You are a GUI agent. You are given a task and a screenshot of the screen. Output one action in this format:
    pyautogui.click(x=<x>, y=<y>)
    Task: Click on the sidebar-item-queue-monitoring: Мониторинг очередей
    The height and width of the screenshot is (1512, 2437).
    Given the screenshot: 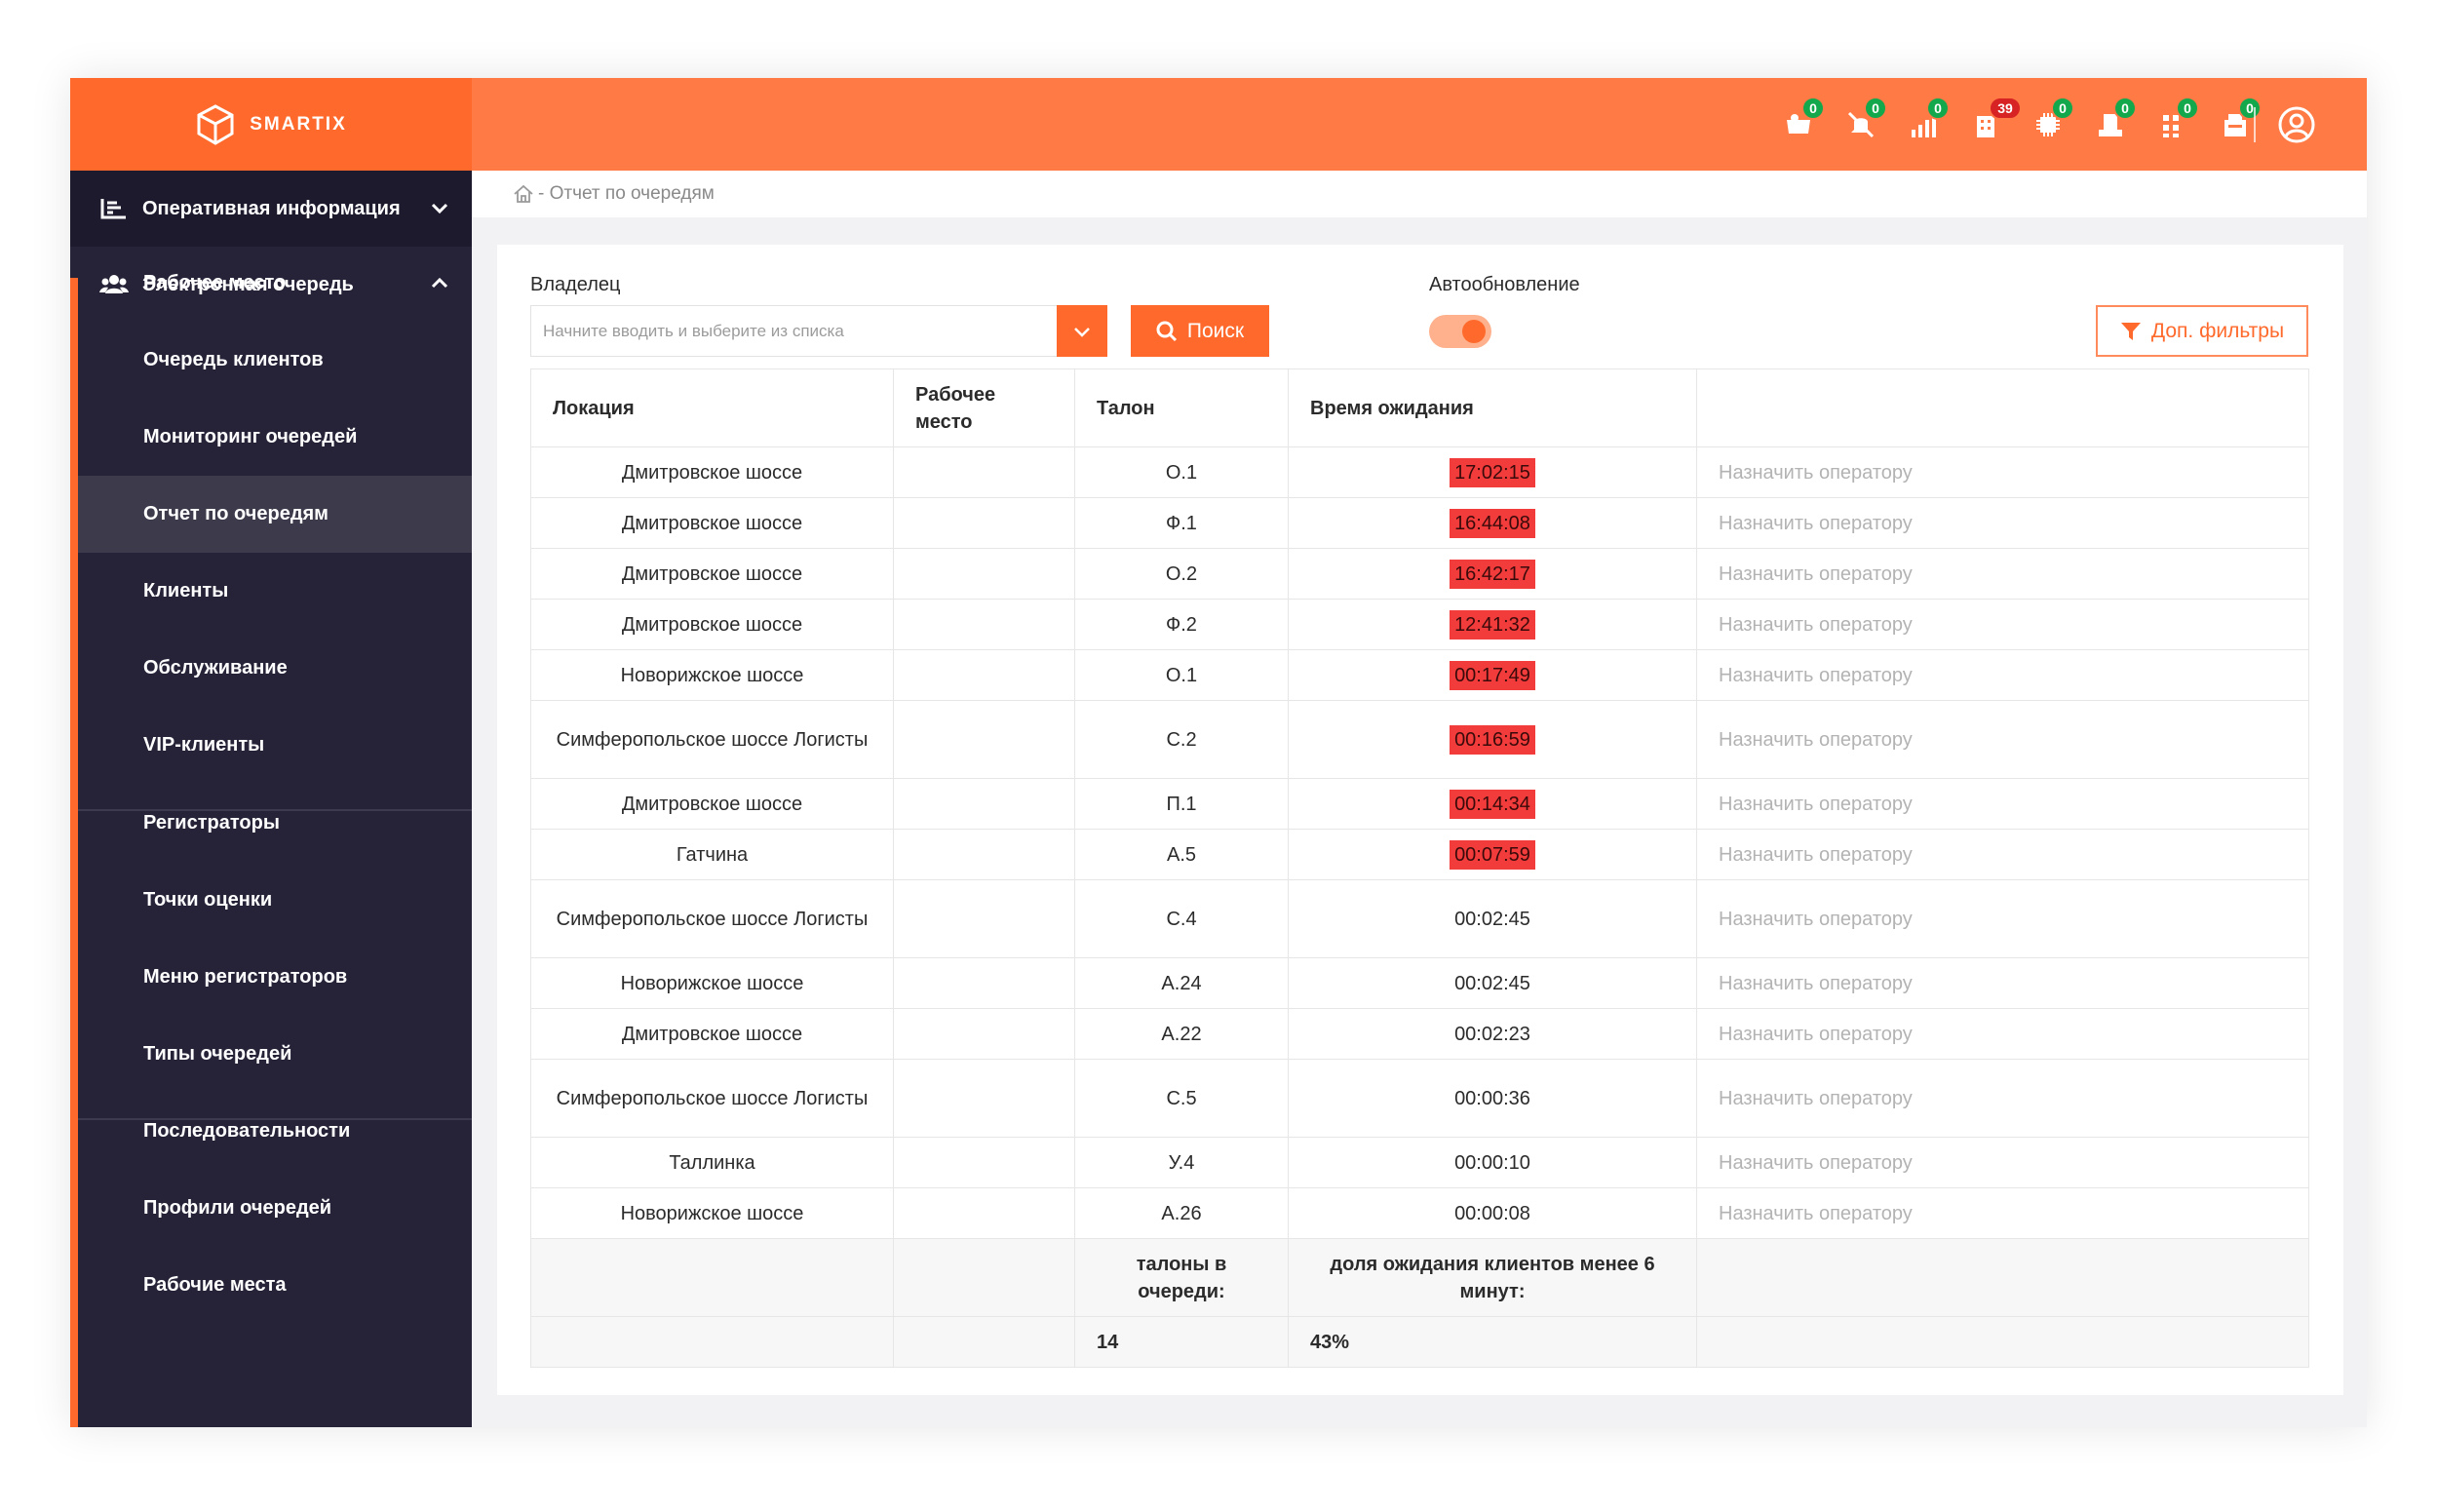 What is the action you would take?
    pyautogui.click(x=275, y=437)
    